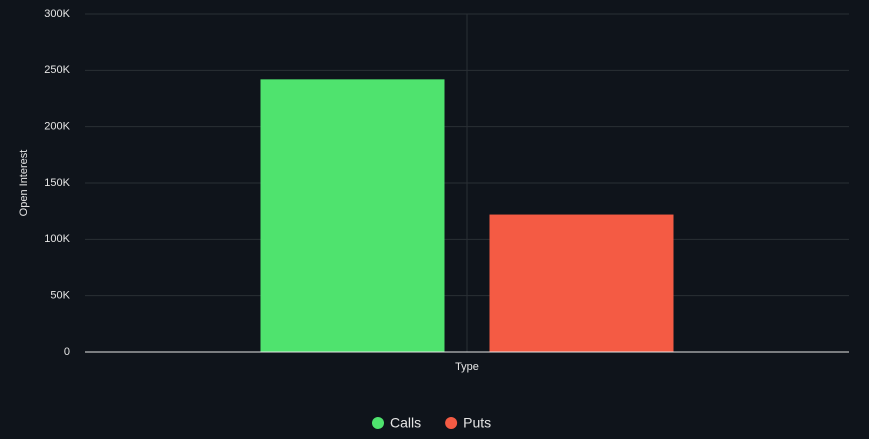 This screenshot has width=869, height=439. Describe the element at coordinates (477, 423) in the screenshot. I see `legend-label: Puts` at that location.